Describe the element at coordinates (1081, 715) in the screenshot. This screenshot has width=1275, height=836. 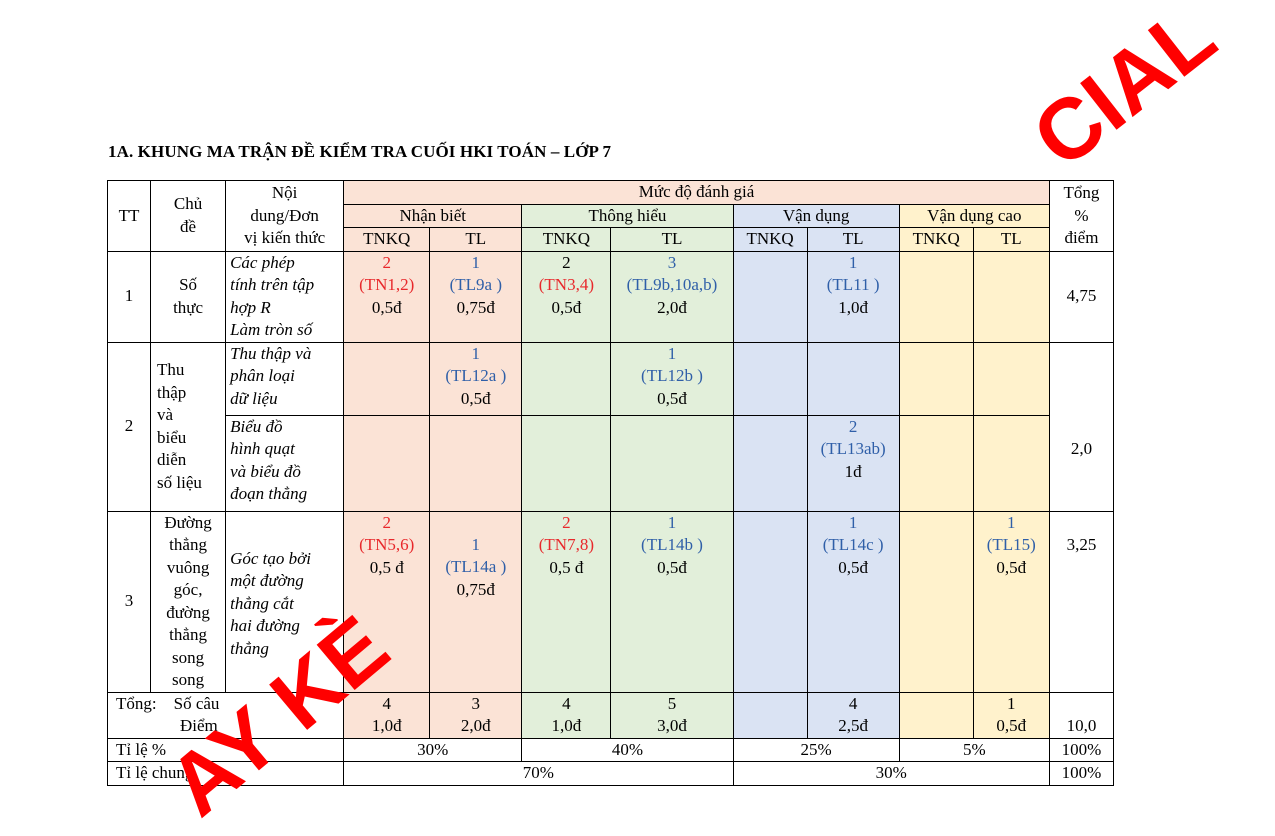
I see `total-tong: 10,0` at that location.